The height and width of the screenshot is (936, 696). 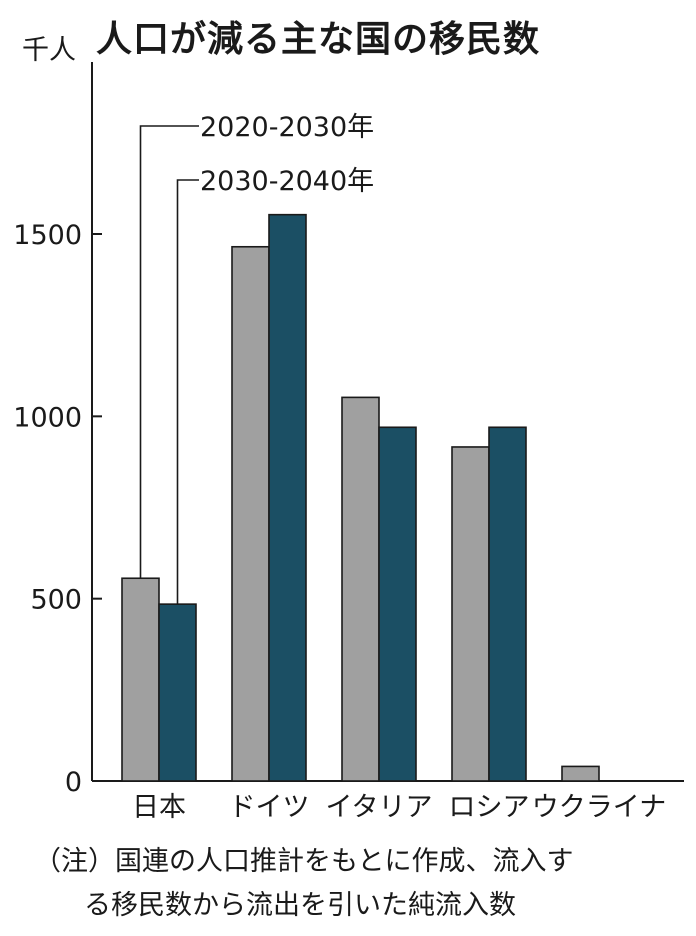 What do you see at coordinates (47, 235) in the screenshot?
I see `y-tick-label-1500: 1500` at bounding box center [47, 235].